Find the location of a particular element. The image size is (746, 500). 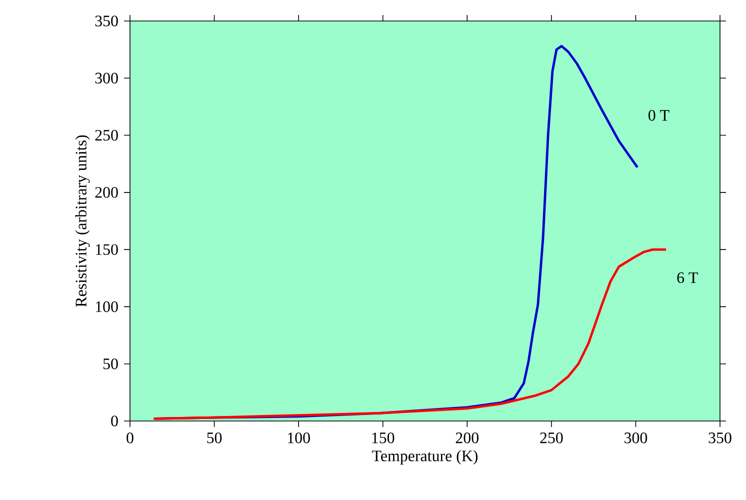

x-tick-label: 200 is located at coordinates (467, 438).